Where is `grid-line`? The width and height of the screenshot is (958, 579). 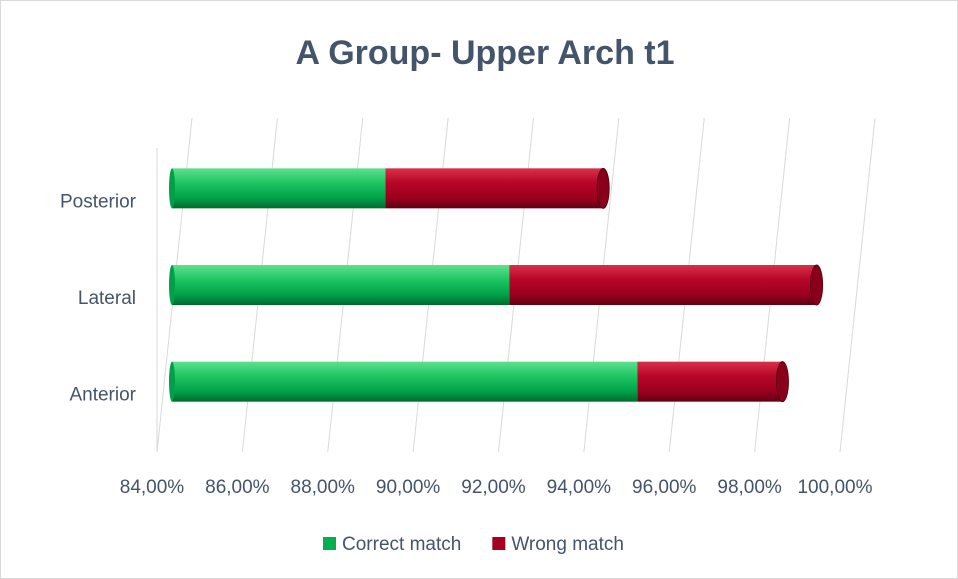
grid-line is located at coordinates (857, 285).